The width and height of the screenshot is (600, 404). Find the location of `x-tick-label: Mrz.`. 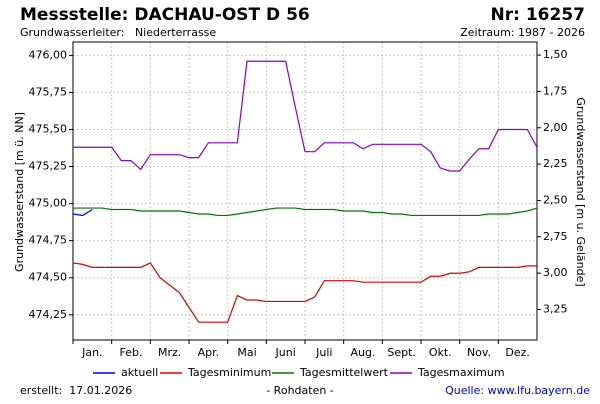

x-tick-label: Mrz. is located at coordinates (169, 352).